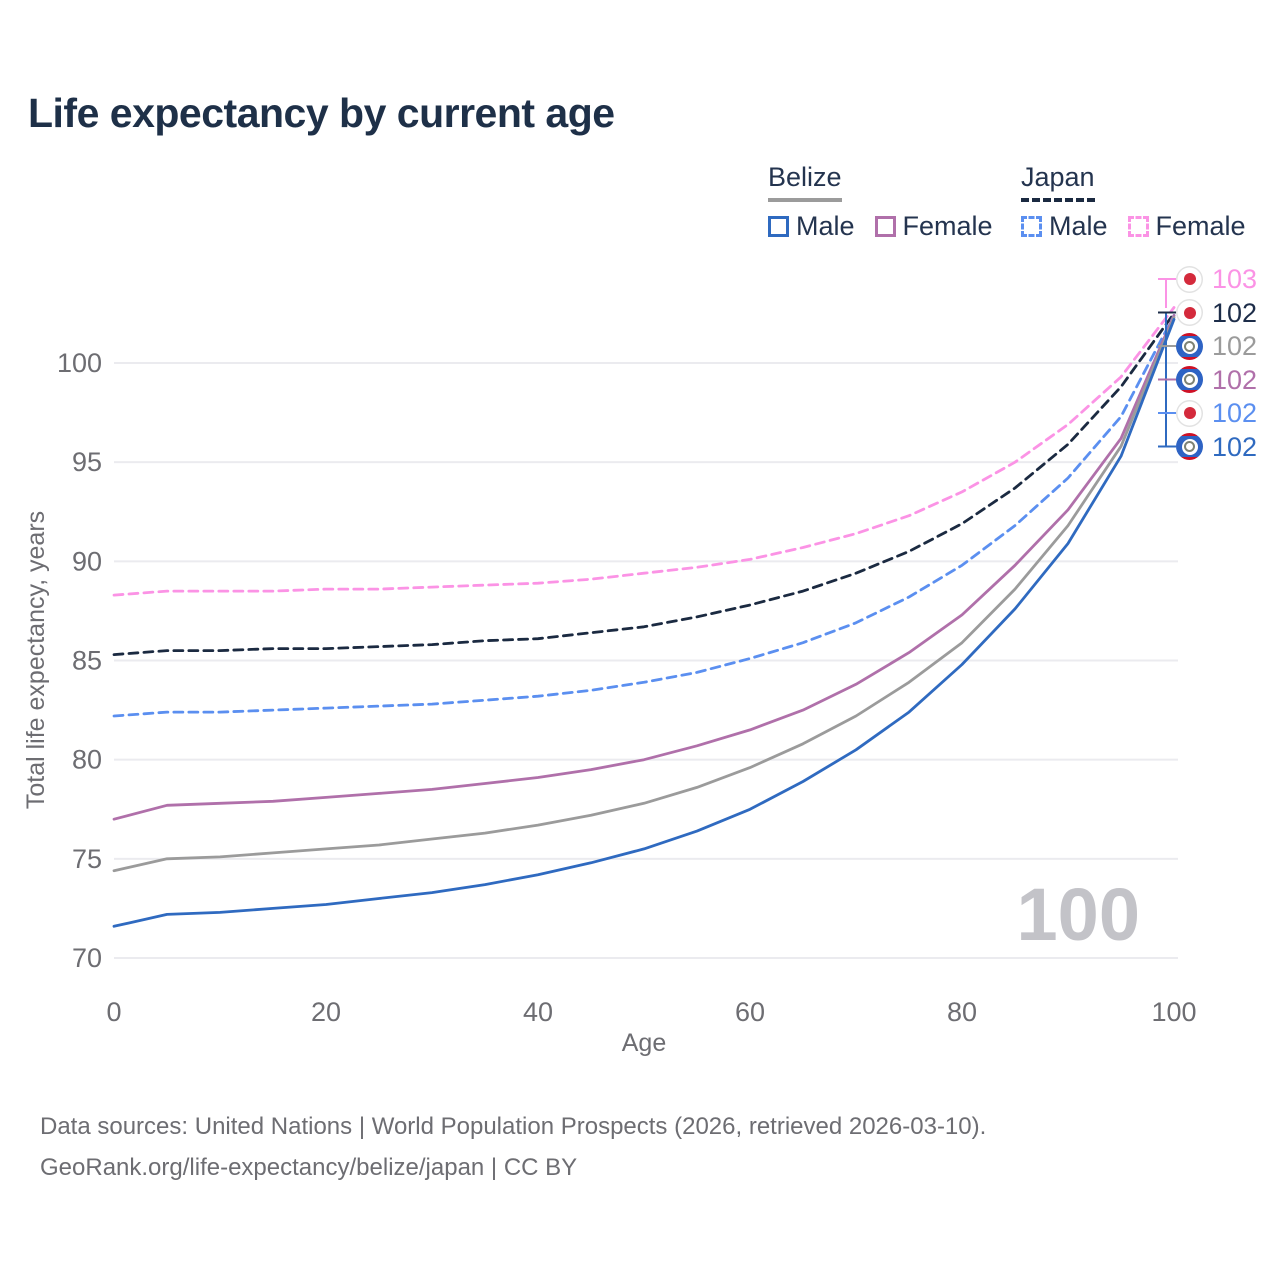 The height and width of the screenshot is (1280, 1280). I want to click on x-tick-100: 100, so click(1173, 1012).